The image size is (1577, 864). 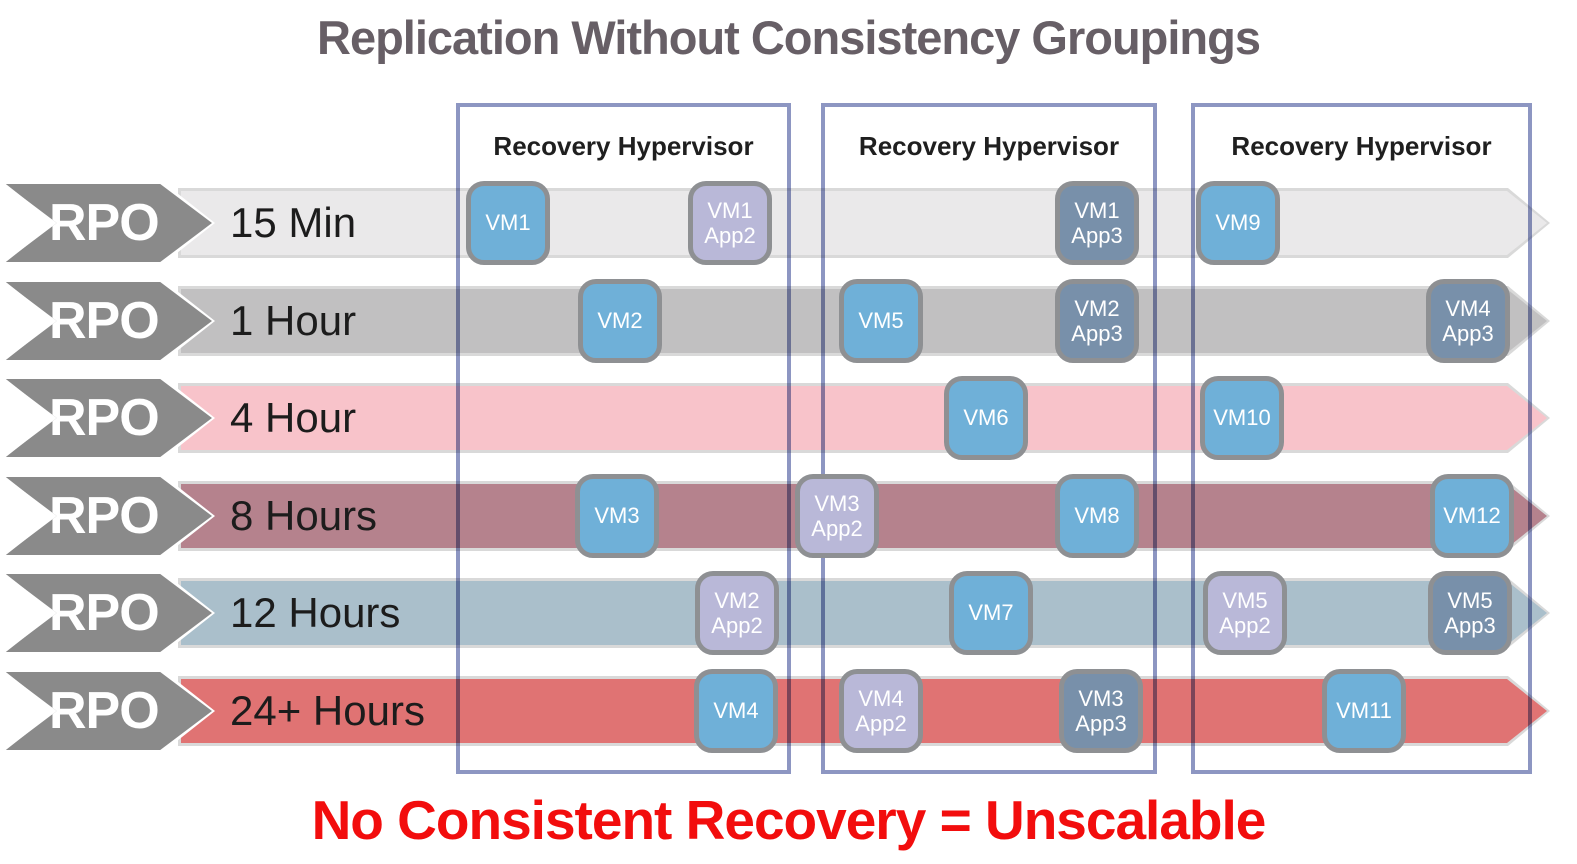 I want to click on rpo-interval-label: 8 Hours, so click(x=304, y=515).